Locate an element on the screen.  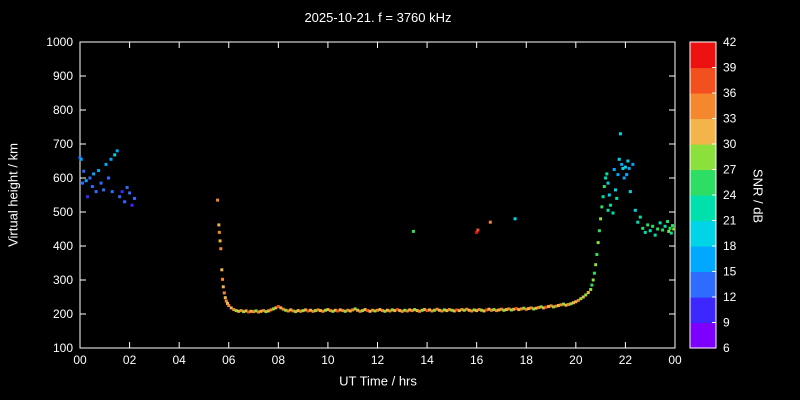
svg-text: 800 is located at coordinates (63, 110).